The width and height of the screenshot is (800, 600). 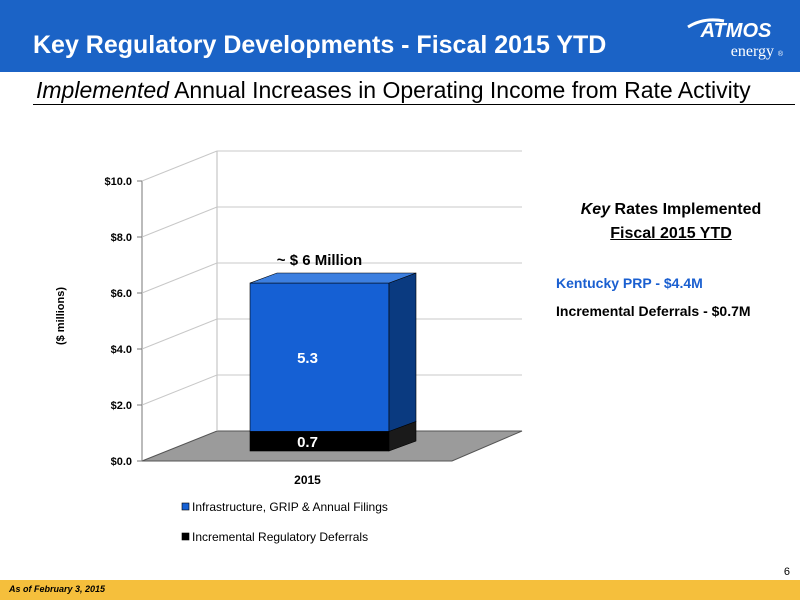 What do you see at coordinates (307, 480) in the screenshot?
I see `x-category-label: 2015` at bounding box center [307, 480].